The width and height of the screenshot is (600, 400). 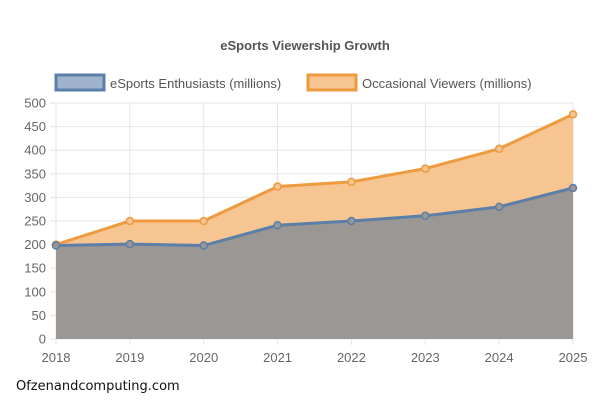 What do you see at coordinates (42, 339) in the screenshot?
I see `y-tick-label: 0` at bounding box center [42, 339].